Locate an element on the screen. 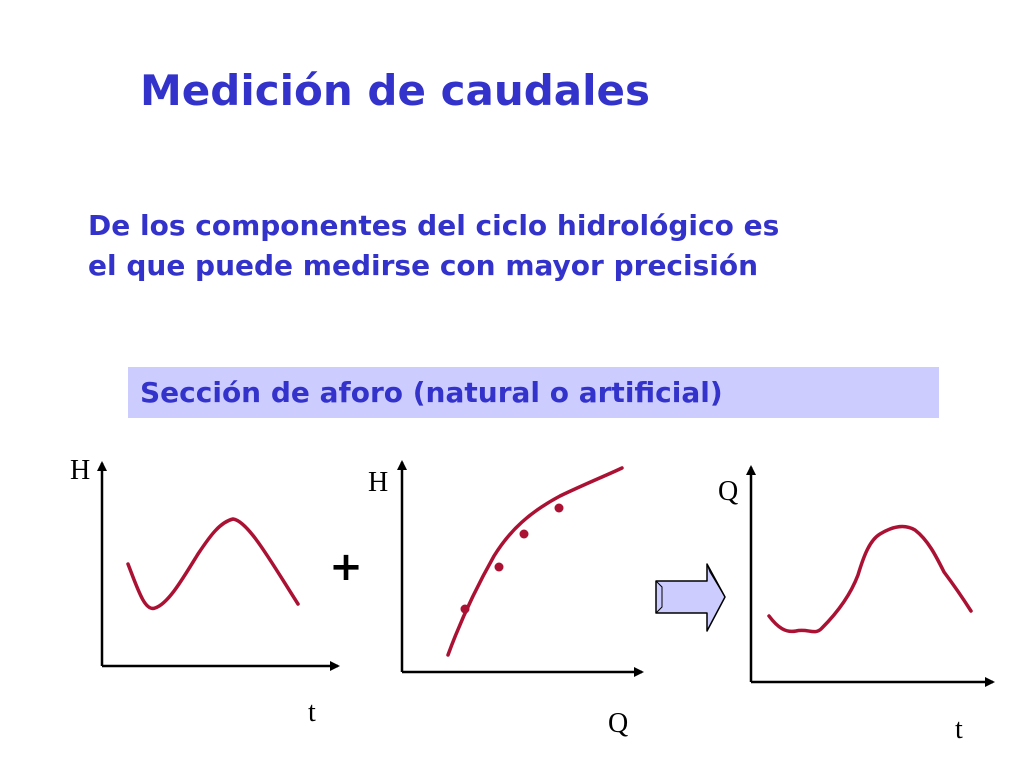  slide-title: Medición de caudales is located at coordinates (395, 90).